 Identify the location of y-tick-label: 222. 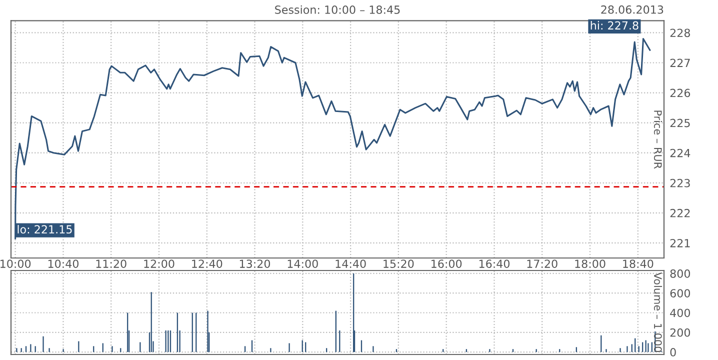
(680, 213).